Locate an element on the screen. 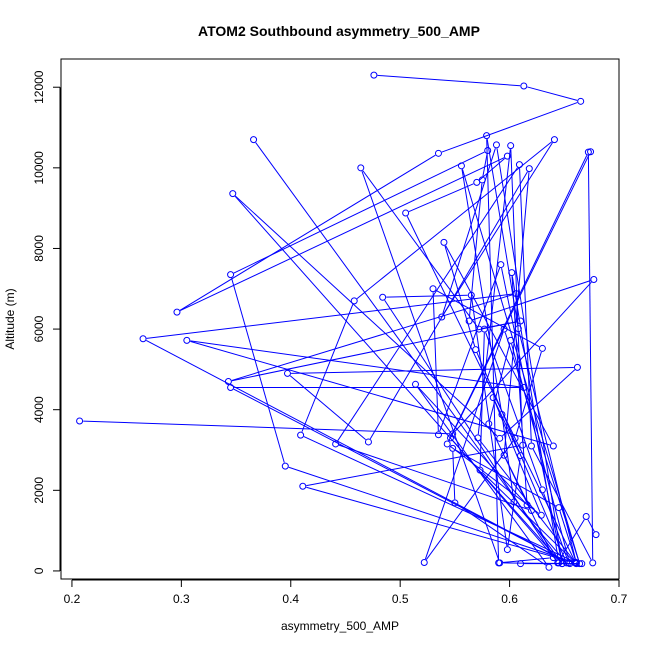 This screenshot has width=650, height=650. y-axis: 0 2000 4000 6000 8000 10000 12000 is located at coordinates (46, 322).